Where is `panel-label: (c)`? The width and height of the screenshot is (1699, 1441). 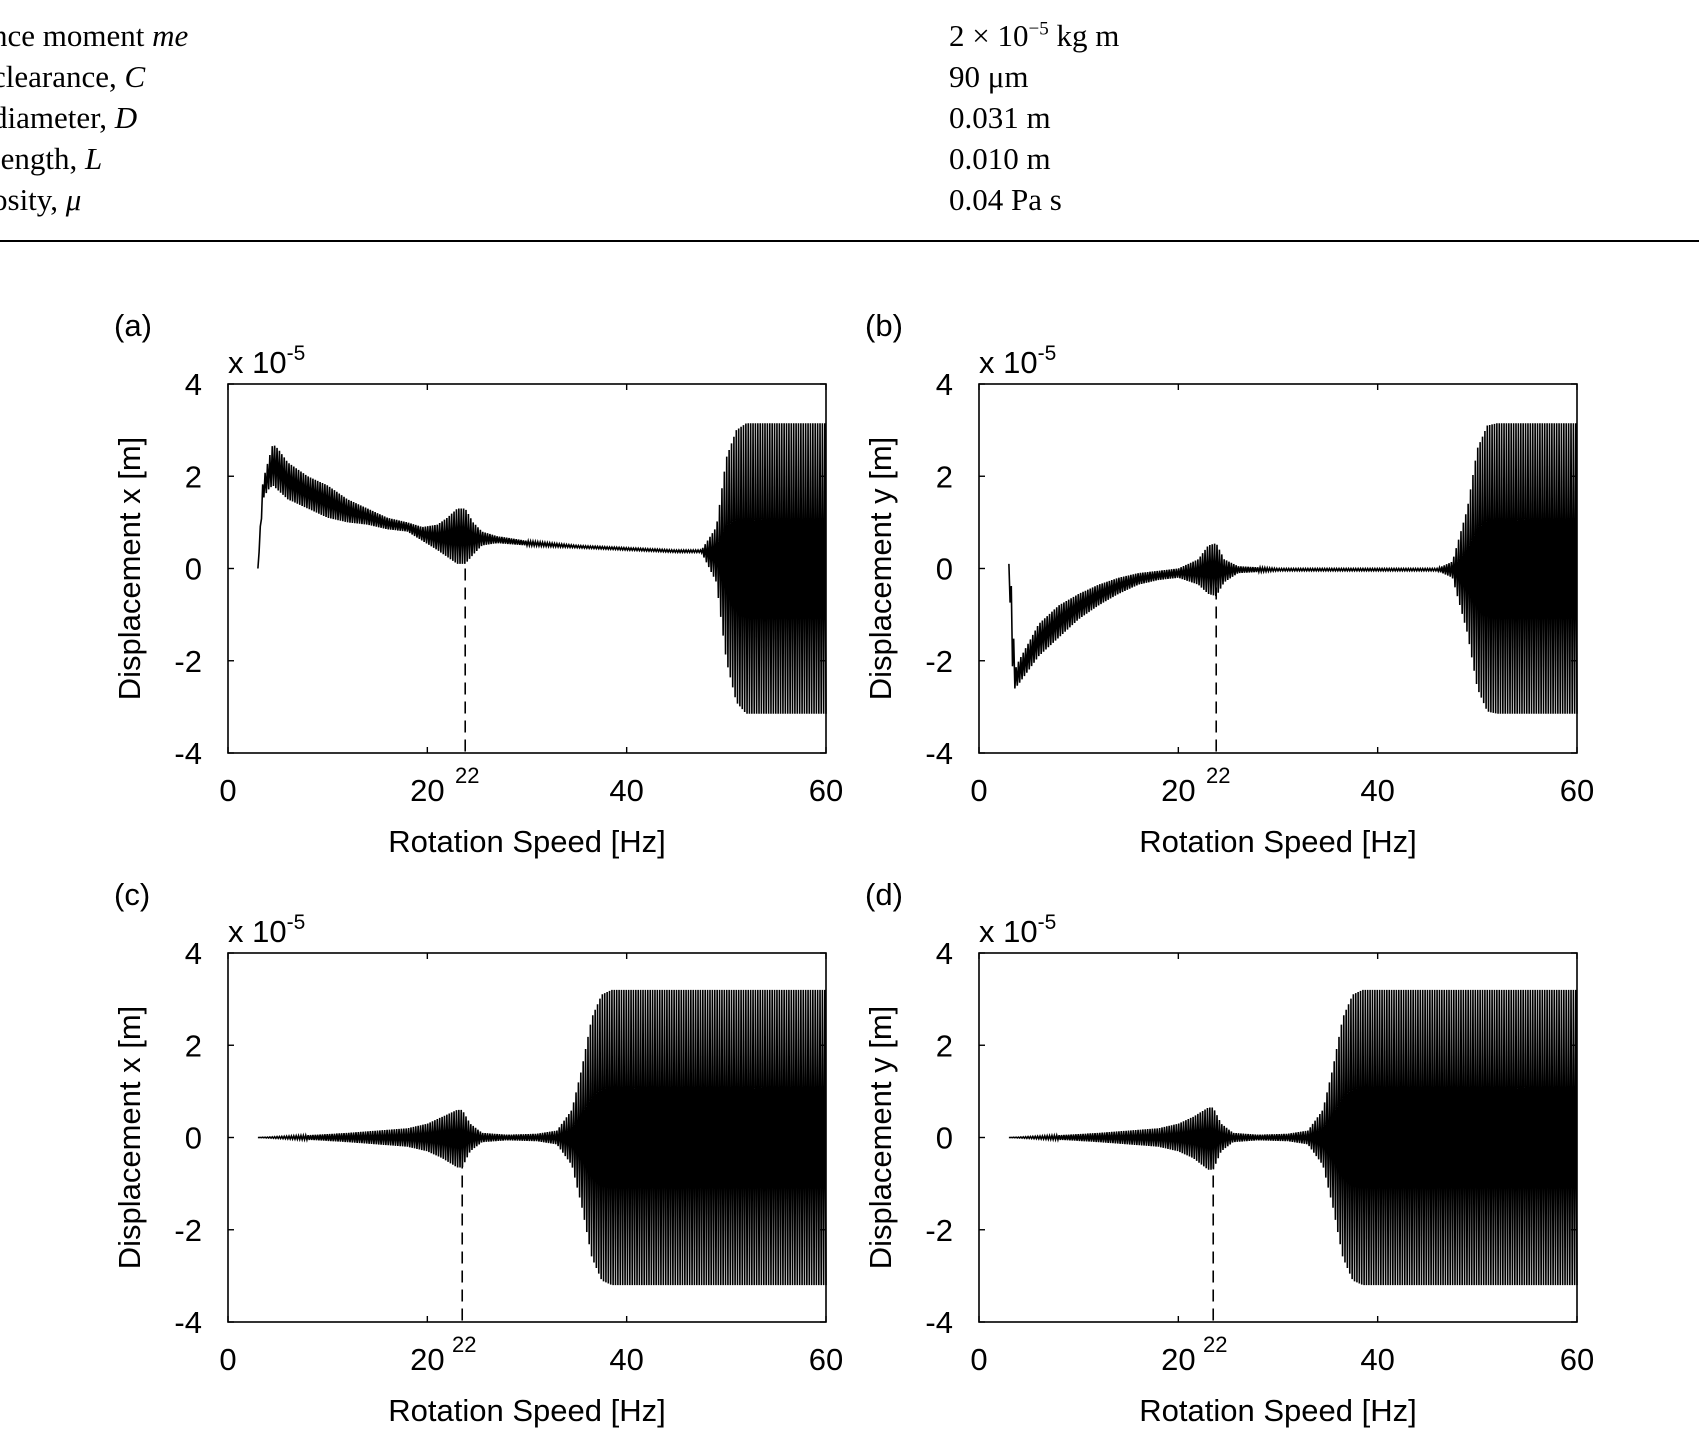
panel-label: (c) is located at coordinates (132, 894).